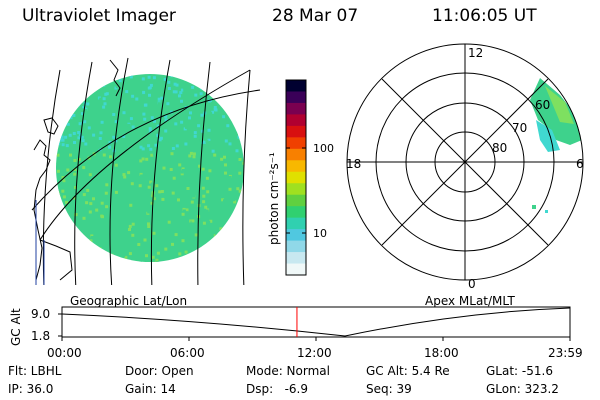 Image resolution: width=600 pixels, height=400 pixels. Describe the element at coordinates (408, 371) in the screenshot. I see `status-gc-altitude: GC Alt: 5.4 Re` at that location.